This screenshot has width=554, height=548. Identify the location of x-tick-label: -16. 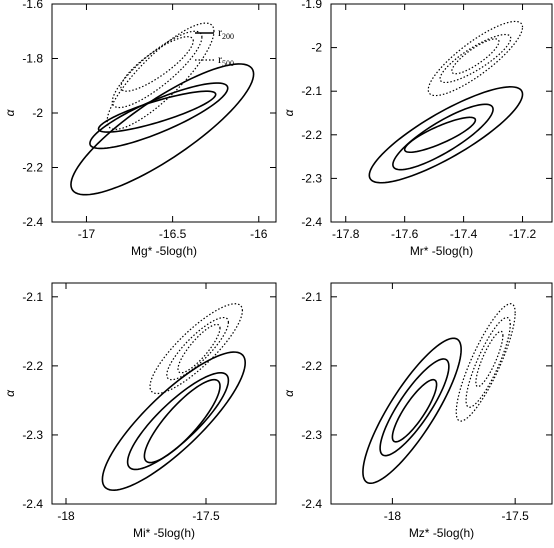
(259, 234).